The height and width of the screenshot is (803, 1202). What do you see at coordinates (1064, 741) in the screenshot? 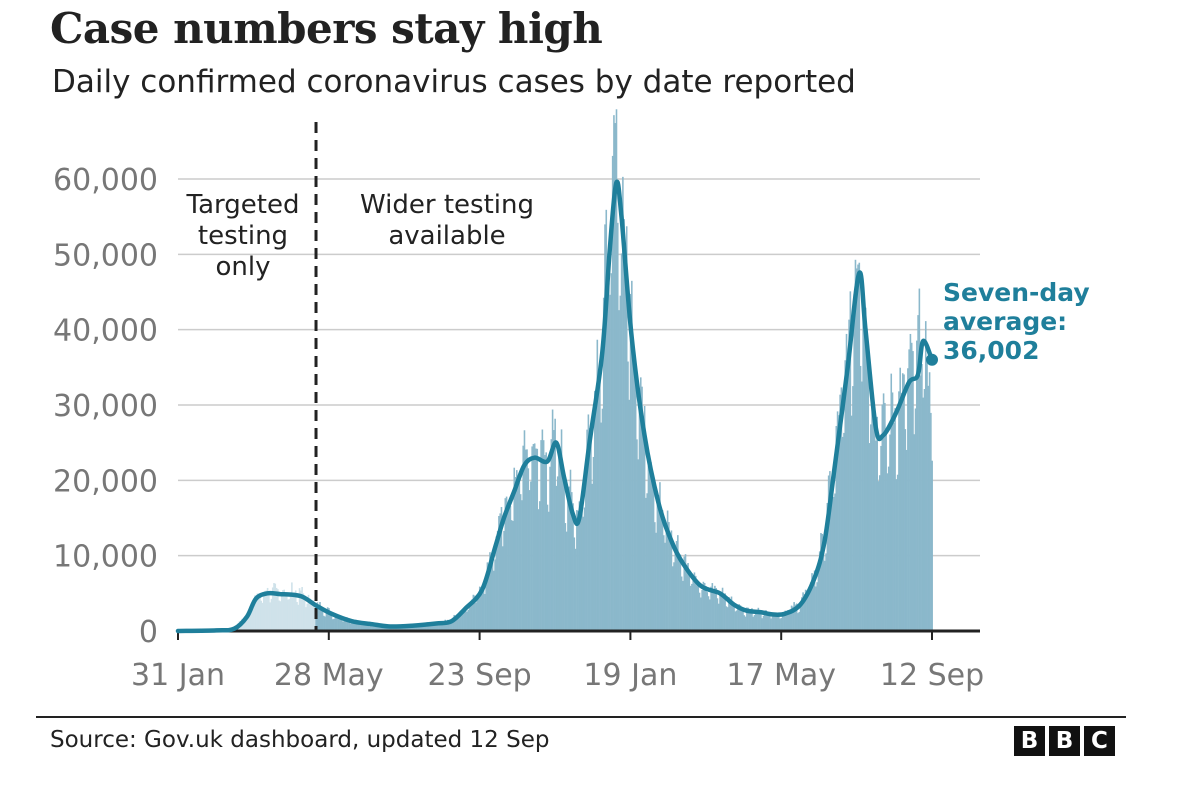
I see `bbc-logo: B B C` at bounding box center [1064, 741].